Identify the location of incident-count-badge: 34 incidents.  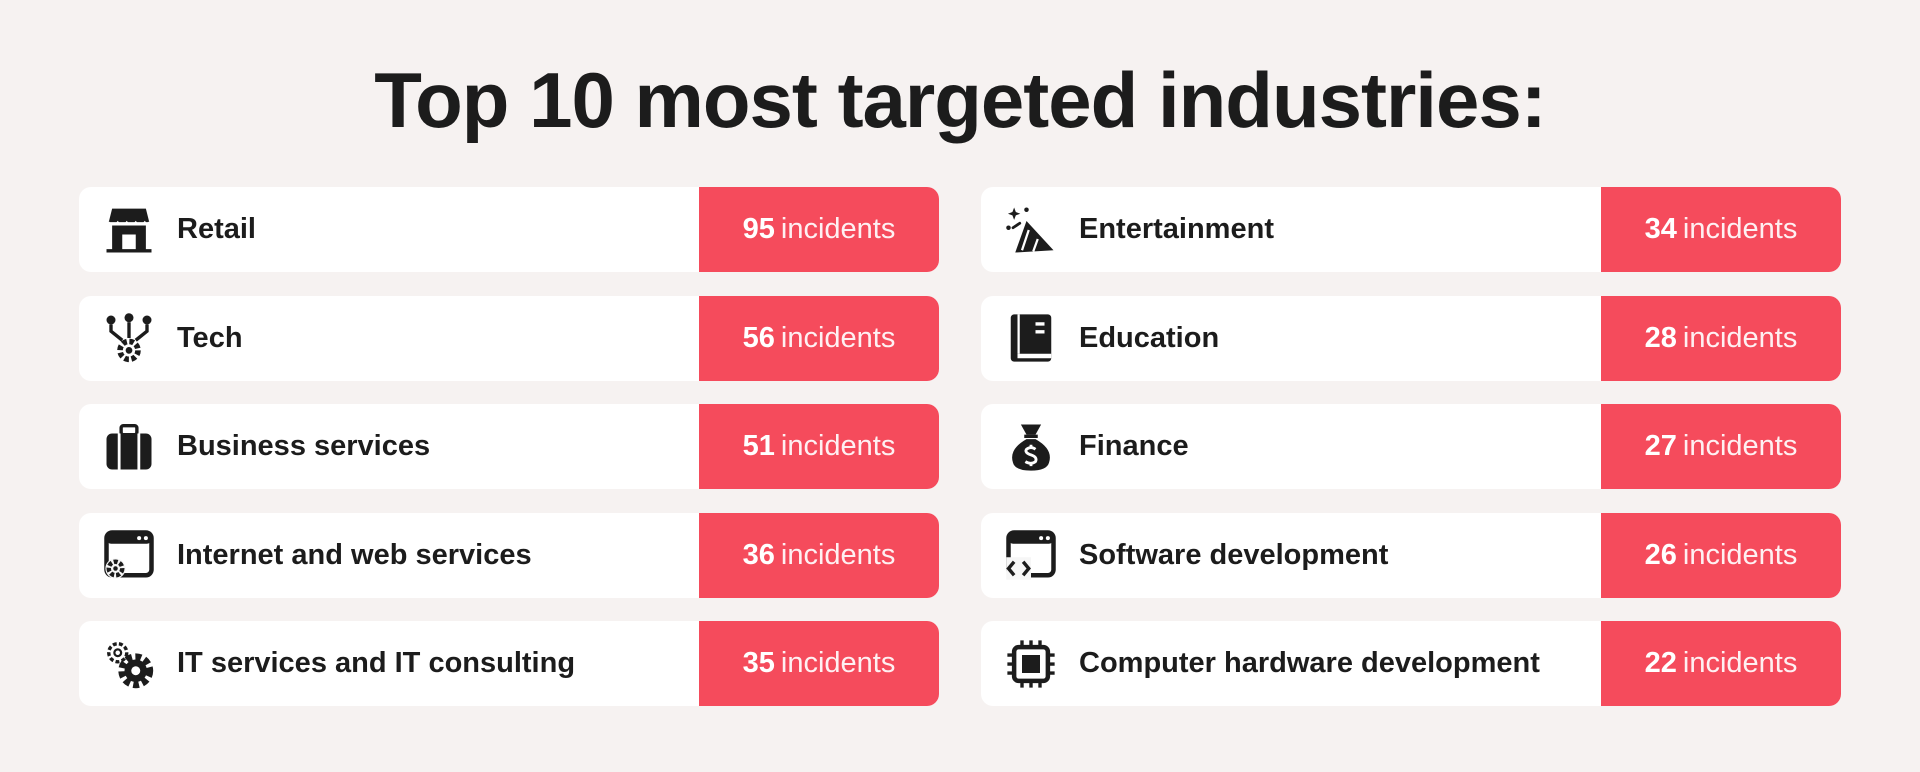
(1721, 229).